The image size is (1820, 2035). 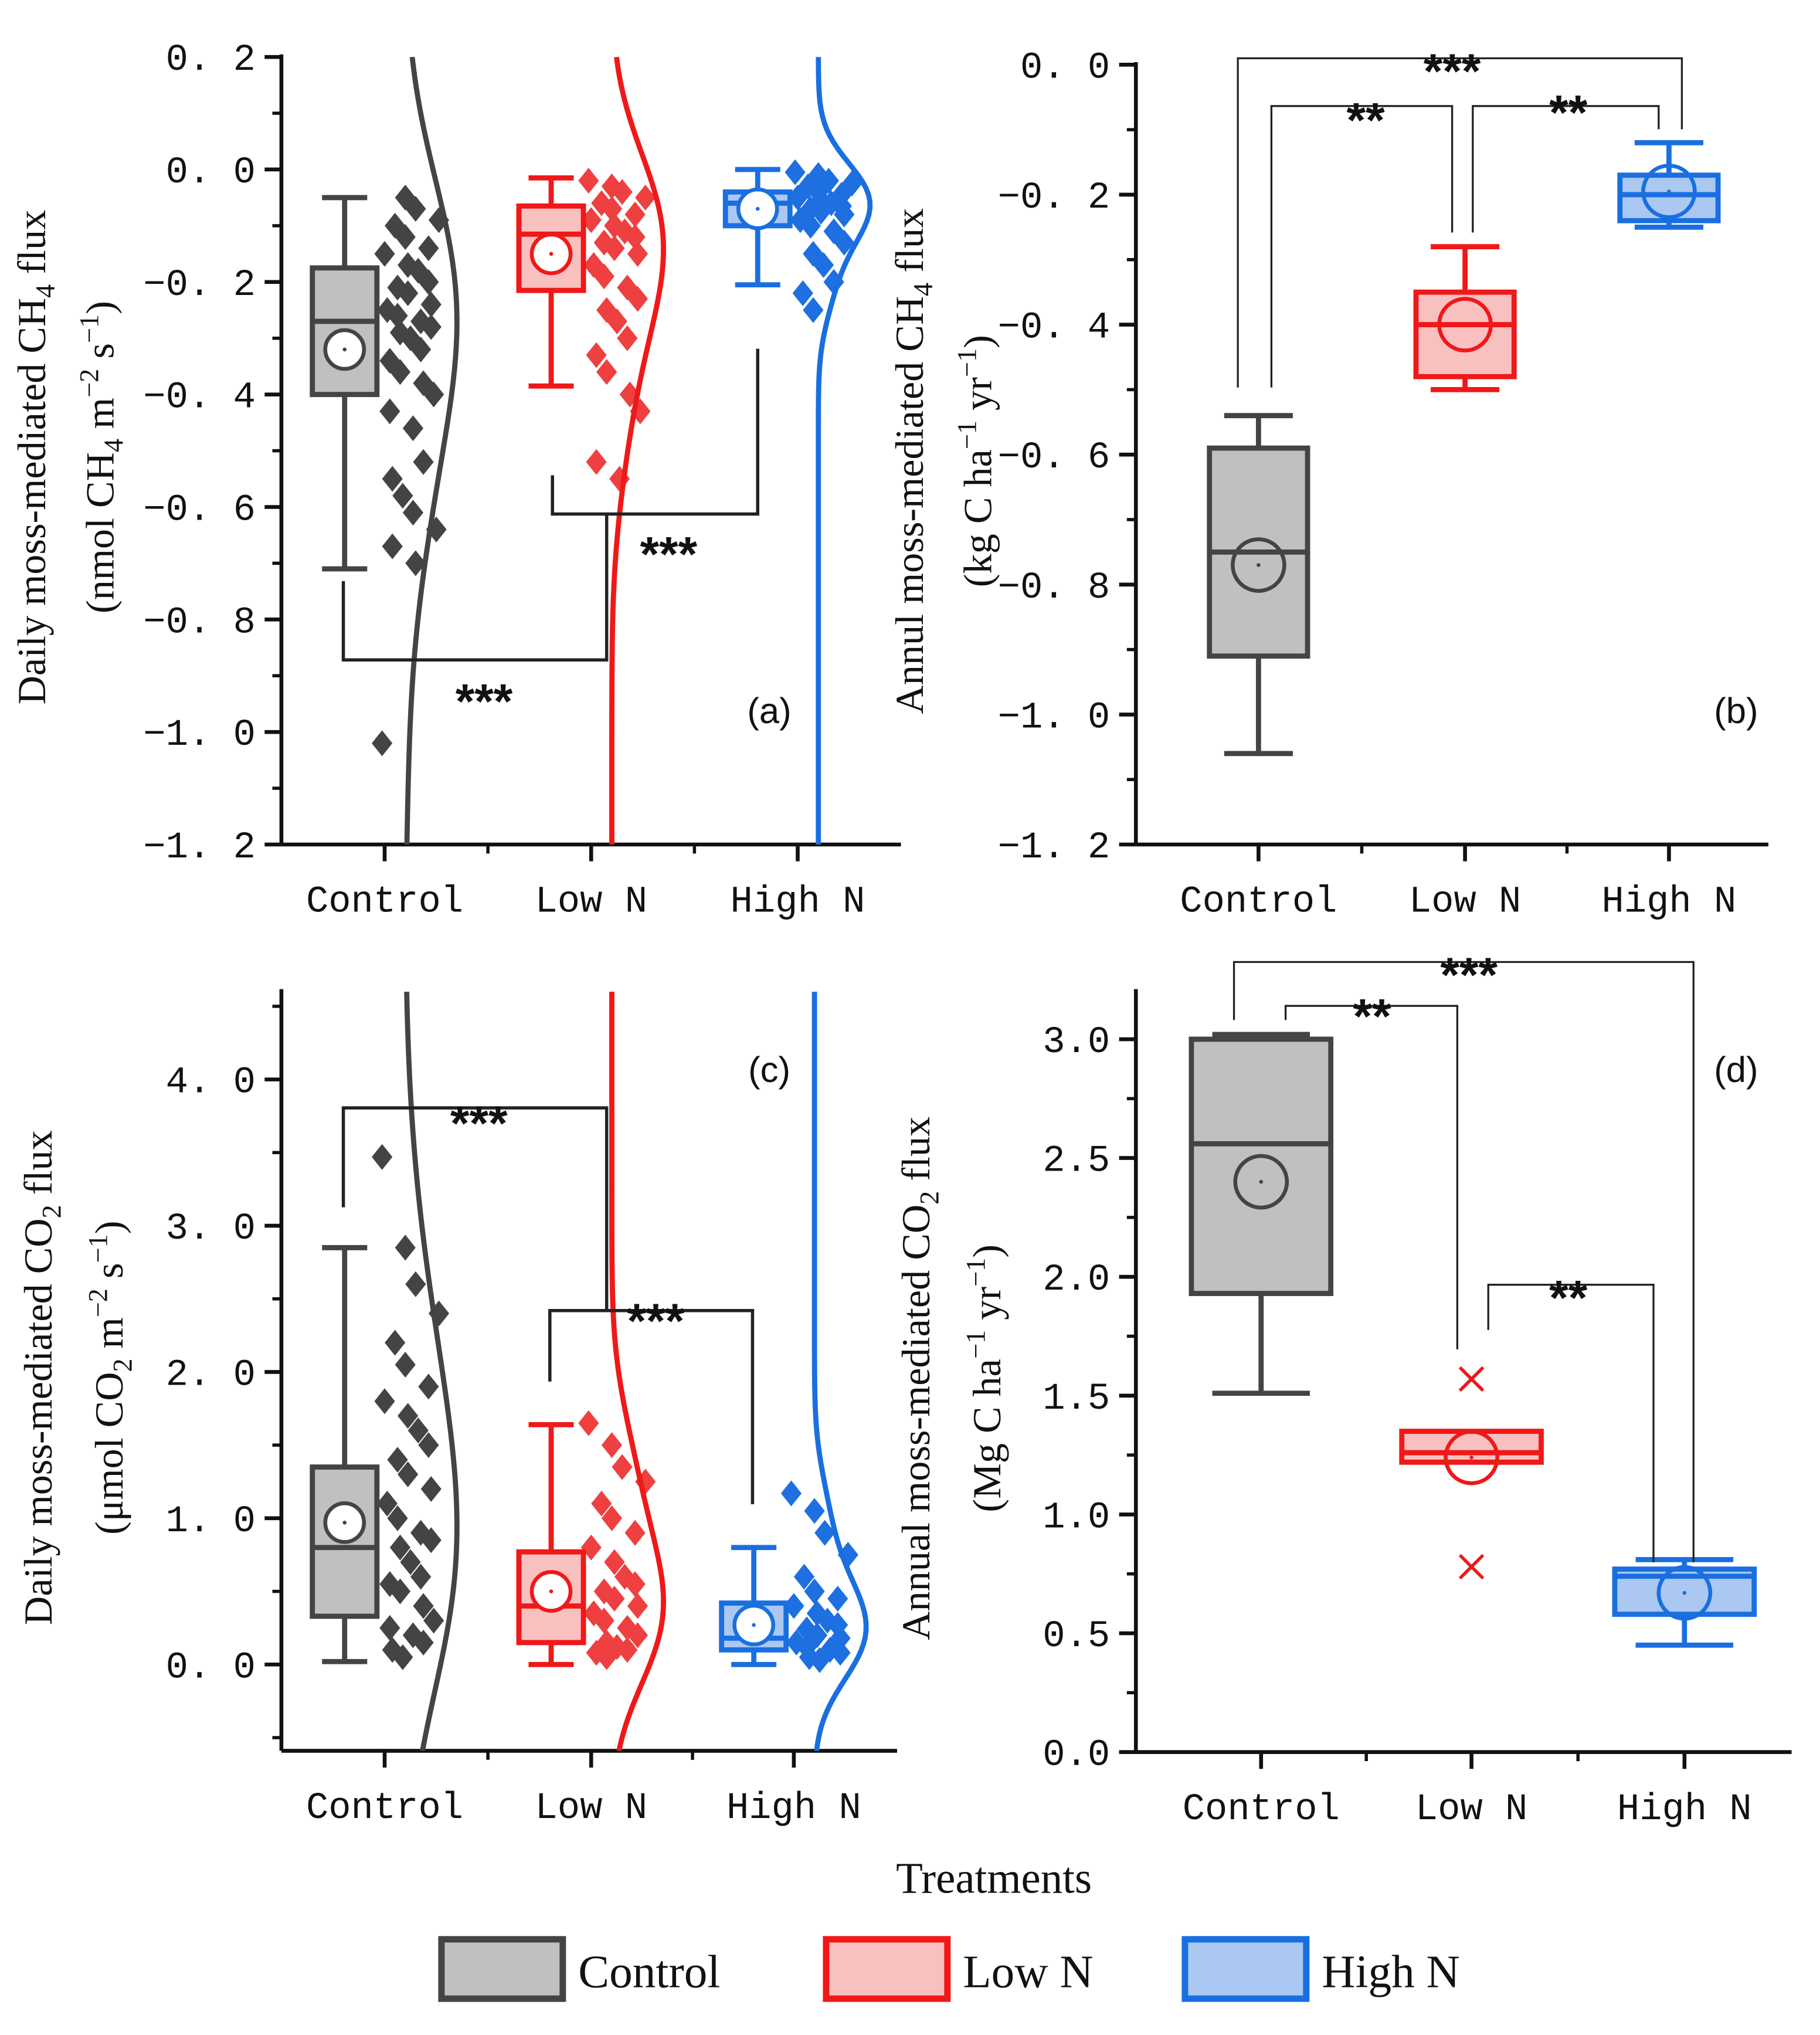 What do you see at coordinates (89, 383) in the screenshot?
I see `y-axis-title-part: −2` at bounding box center [89, 383].